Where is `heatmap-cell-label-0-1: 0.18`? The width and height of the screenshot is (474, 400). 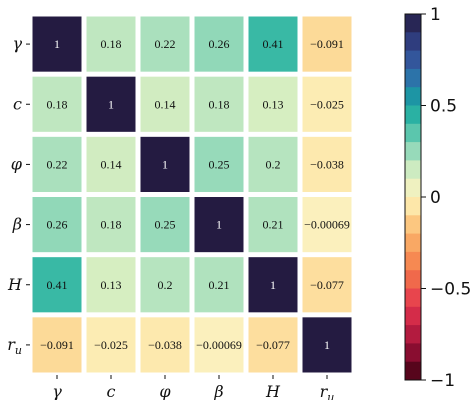
heatmap-cell-label-0-1: 0.18 is located at coordinates (111, 44).